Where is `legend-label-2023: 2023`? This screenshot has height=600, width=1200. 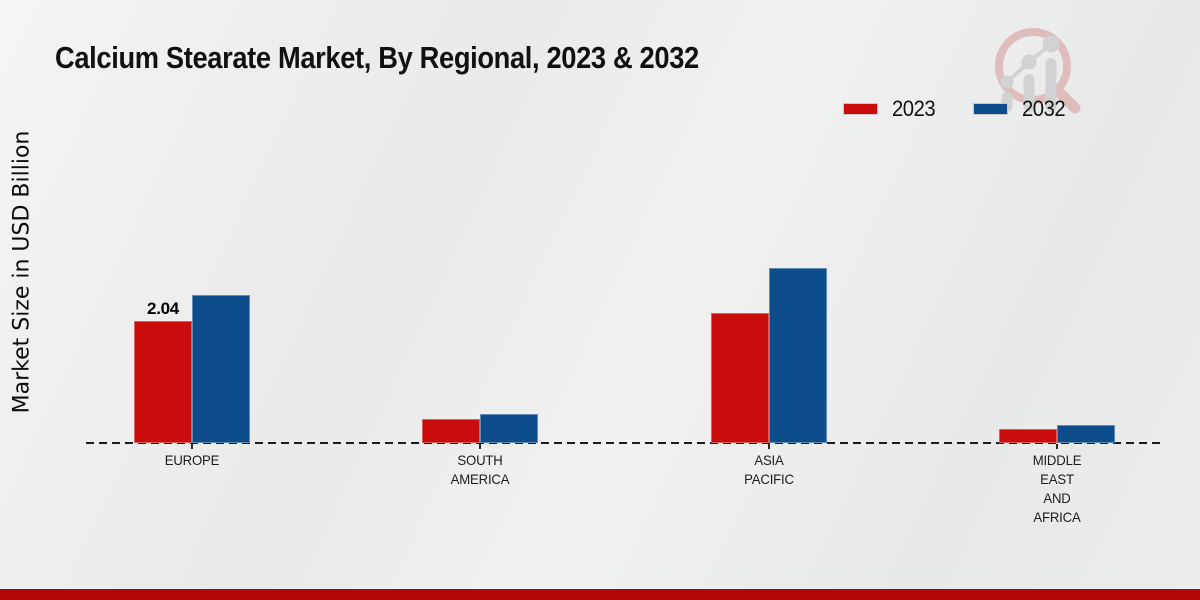
legend-label-2023: 2023 is located at coordinates (914, 108).